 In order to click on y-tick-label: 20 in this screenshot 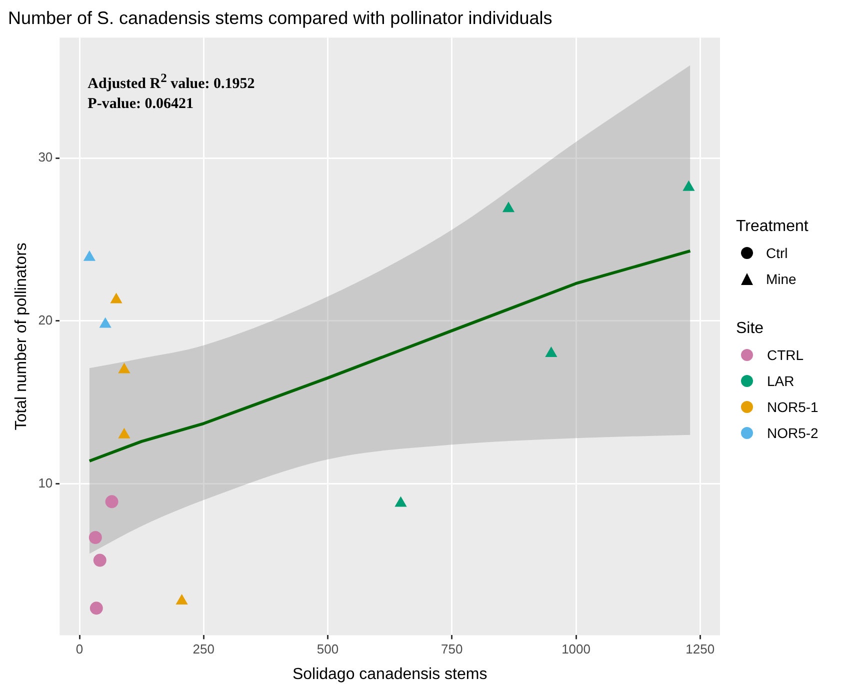, I will do `click(45, 320)`.